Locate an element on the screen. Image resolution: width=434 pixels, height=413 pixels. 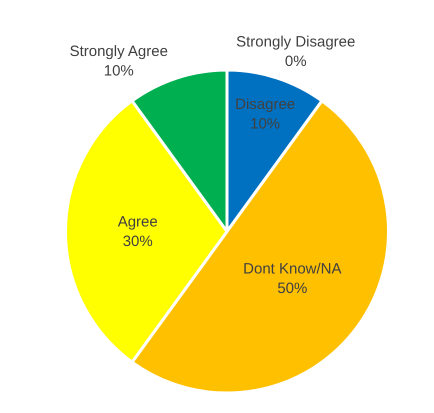
data-label: 30% is located at coordinates (137, 241).